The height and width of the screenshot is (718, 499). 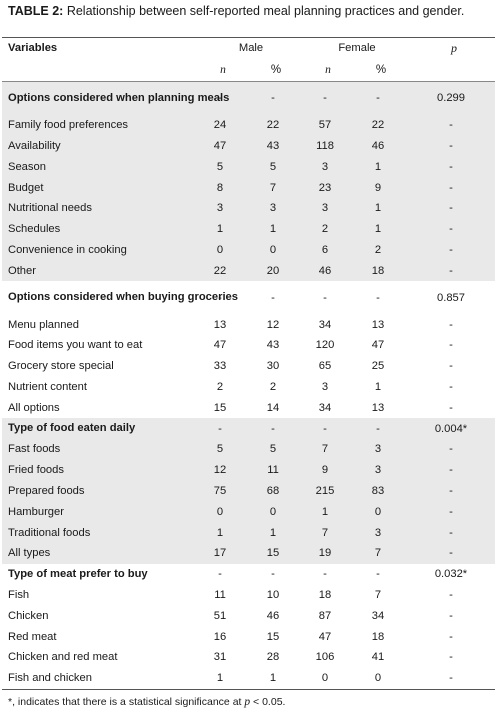 What do you see at coordinates (248, 70) in the screenshot?
I see `subheader-row: n % n %` at bounding box center [248, 70].